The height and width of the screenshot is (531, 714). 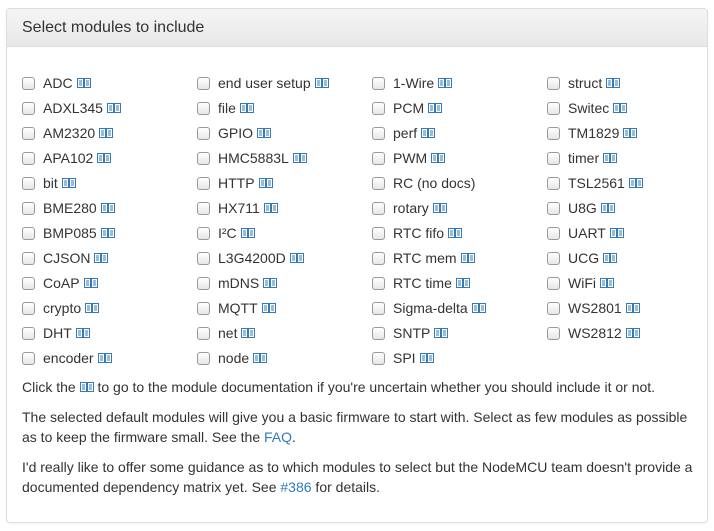 I want to click on module-end-user-setup: end user setup, so click(x=263, y=83).